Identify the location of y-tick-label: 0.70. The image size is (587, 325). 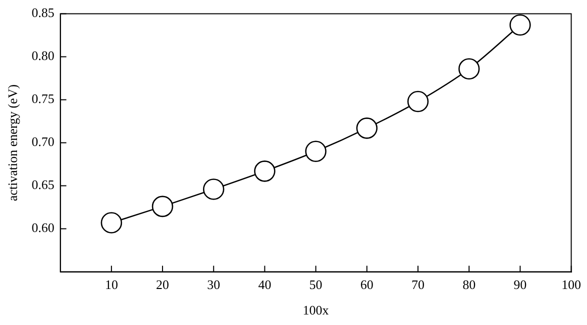
(43, 142).